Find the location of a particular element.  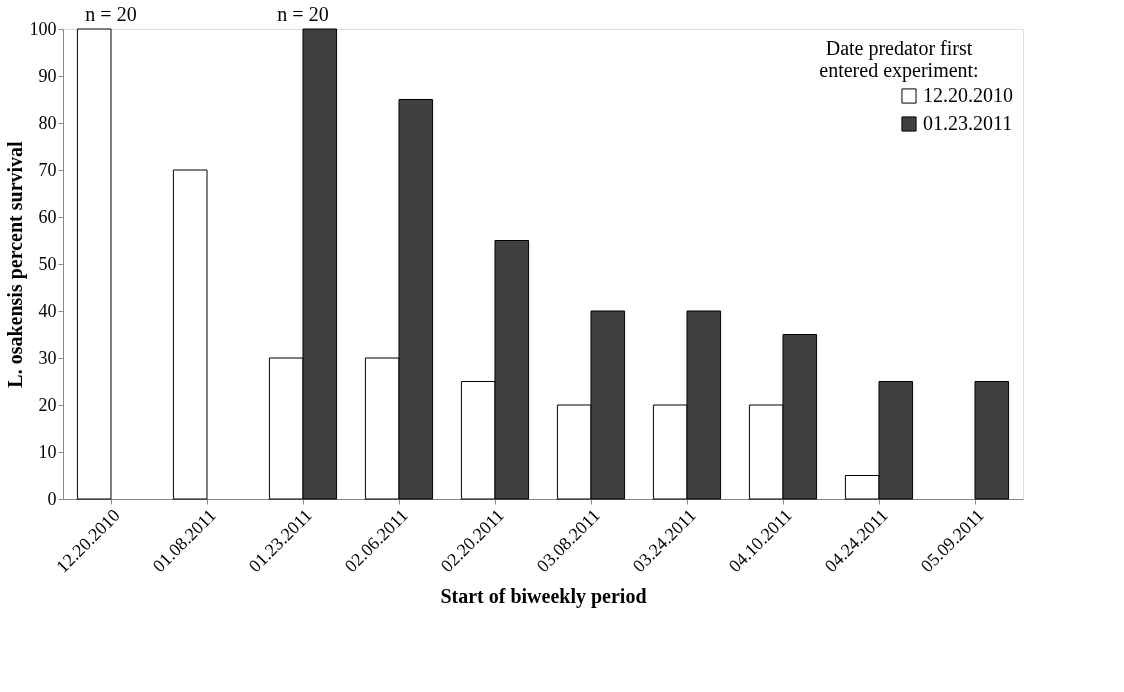

y-tick-label: 10 is located at coordinates (47, 451).